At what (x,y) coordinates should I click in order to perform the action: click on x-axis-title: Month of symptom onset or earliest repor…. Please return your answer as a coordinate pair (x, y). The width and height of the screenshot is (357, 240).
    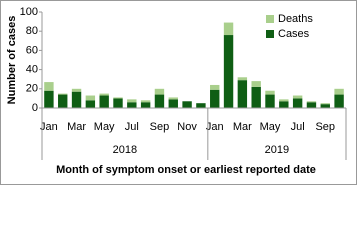
    Looking at the image, I should click on (186, 170).